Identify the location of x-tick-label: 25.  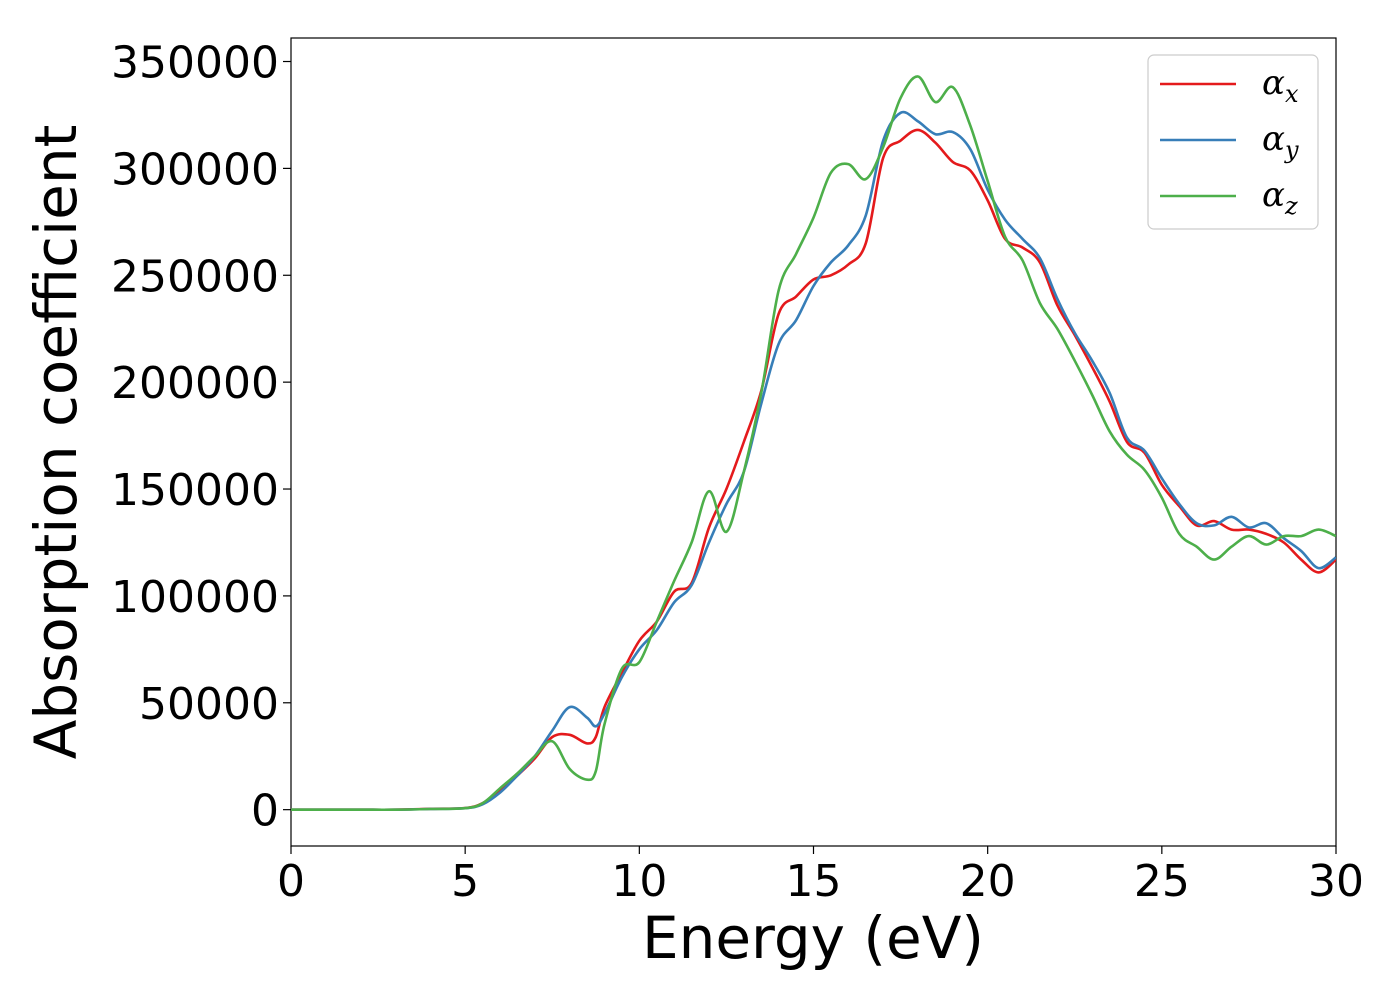
(1162, 881).